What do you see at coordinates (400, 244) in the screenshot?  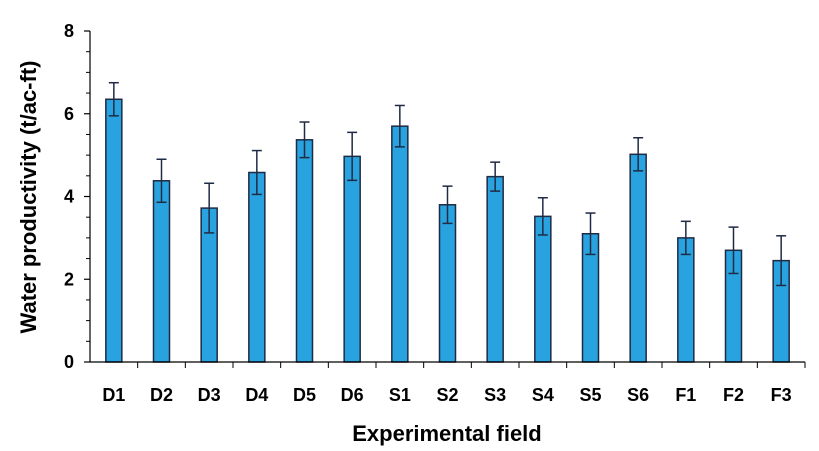 I see `bar-s1` at bounding box center [400, 244].